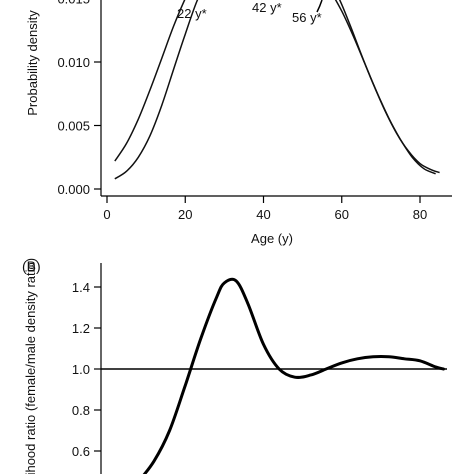  I want to click on panel-a-x-axis-title: Age (y), so click(272, 238).